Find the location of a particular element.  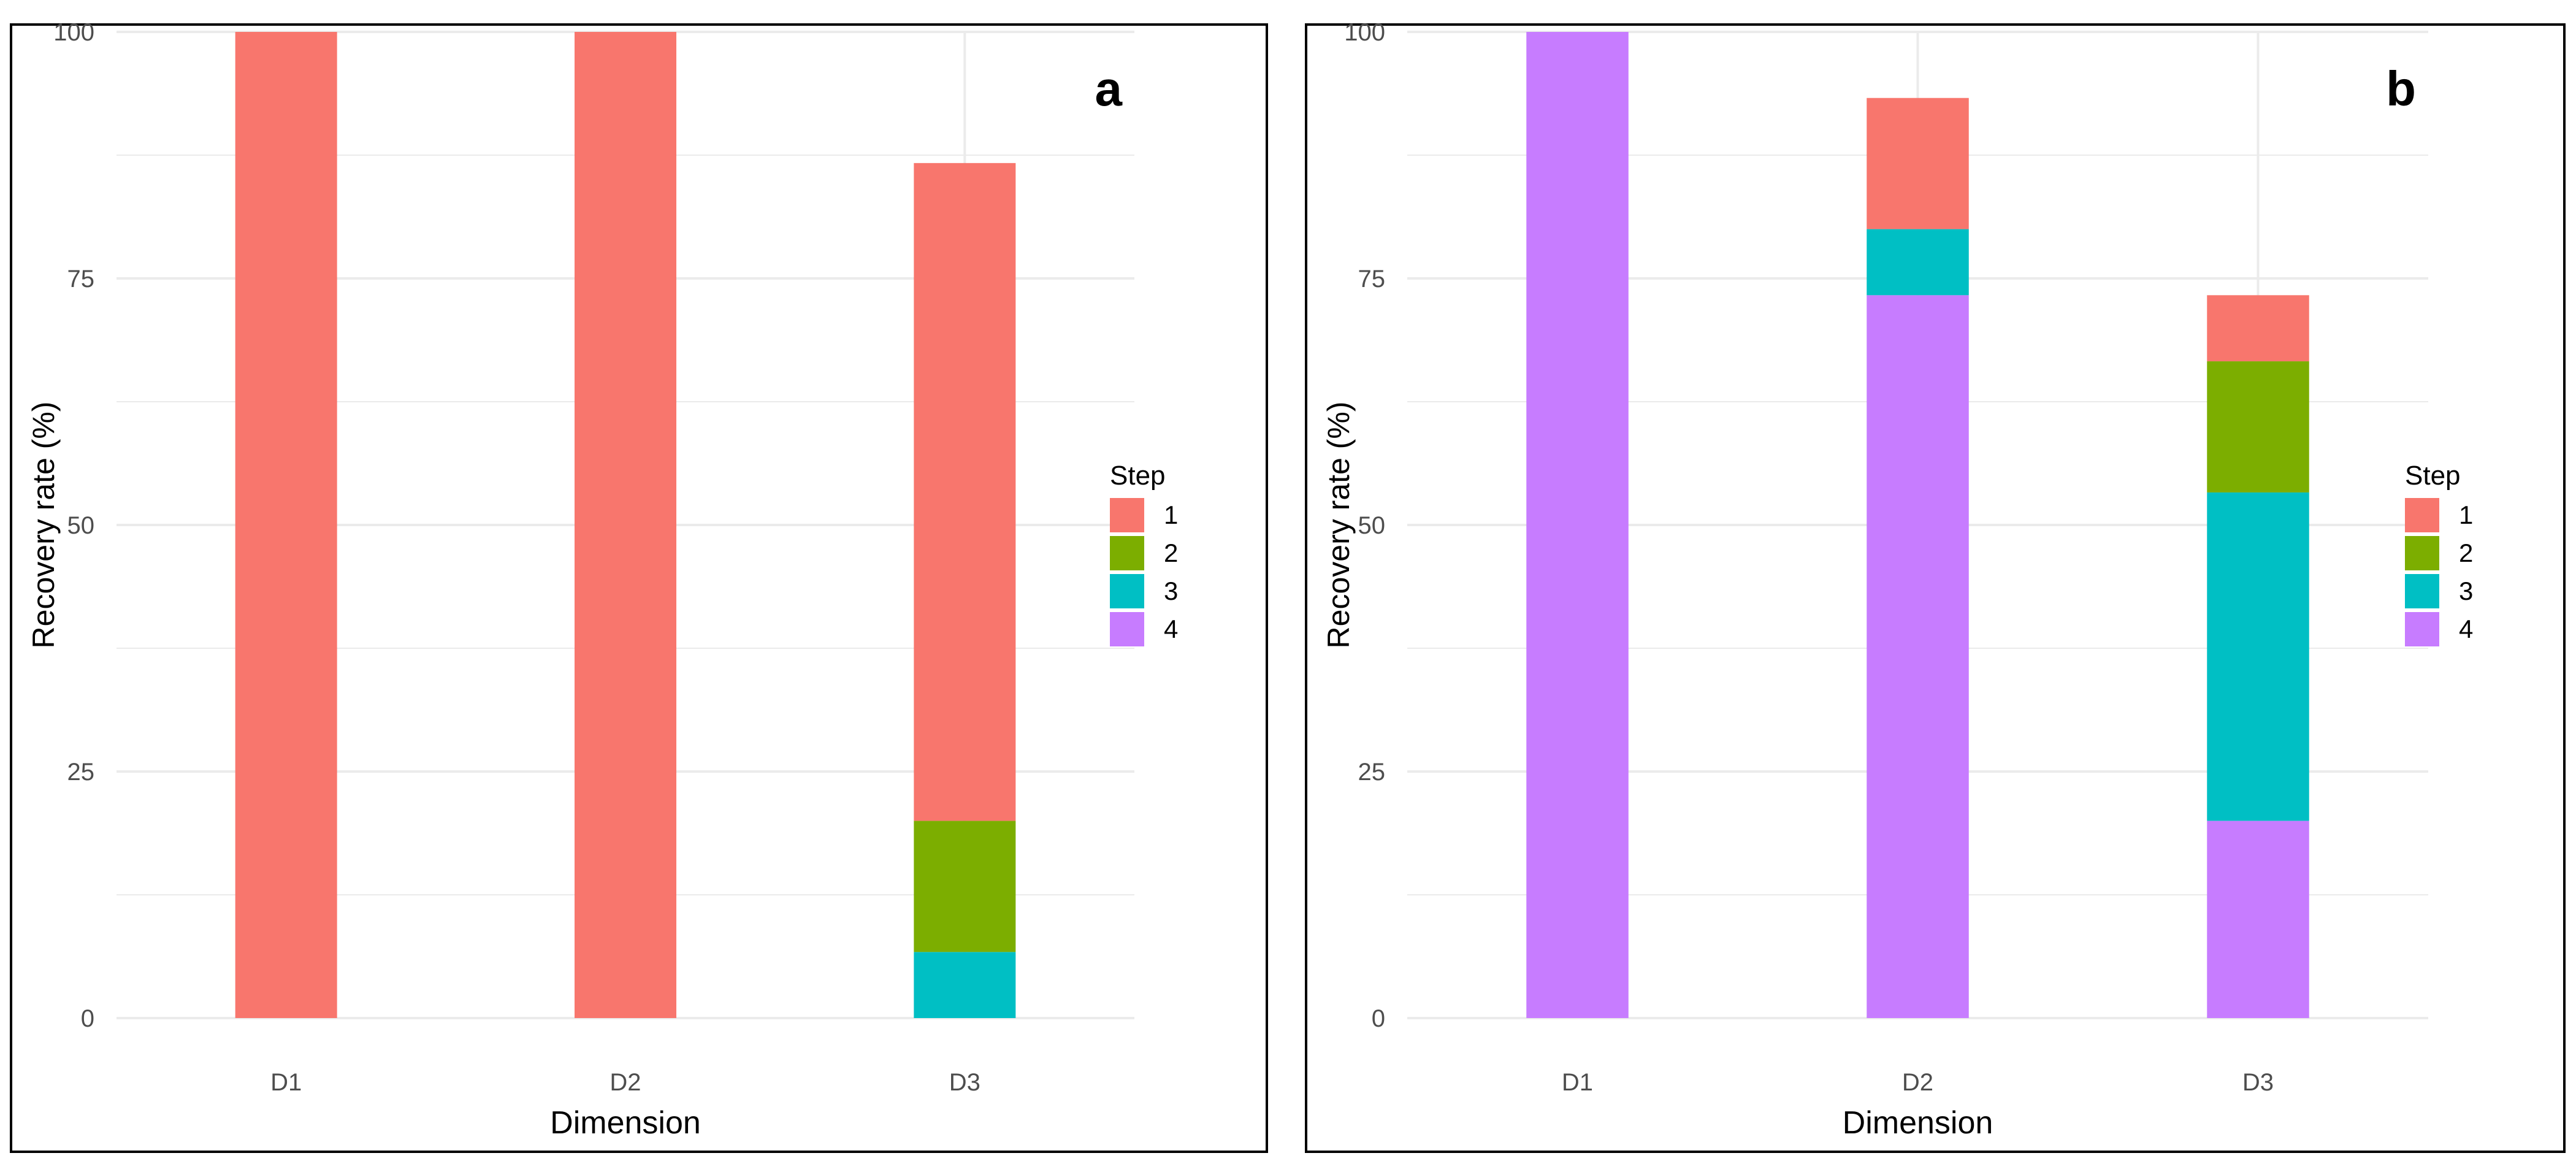

panel-label: b is located at coordinates (2401, 88).